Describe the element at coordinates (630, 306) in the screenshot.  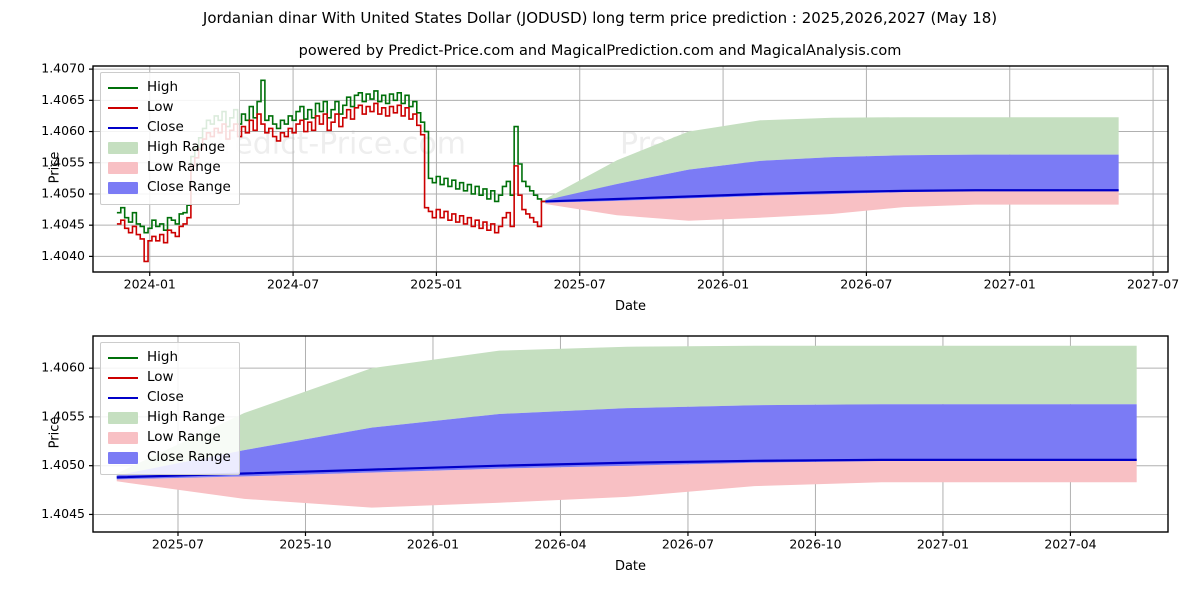
I see `top-chart-x-axis-label: Date` at that location.